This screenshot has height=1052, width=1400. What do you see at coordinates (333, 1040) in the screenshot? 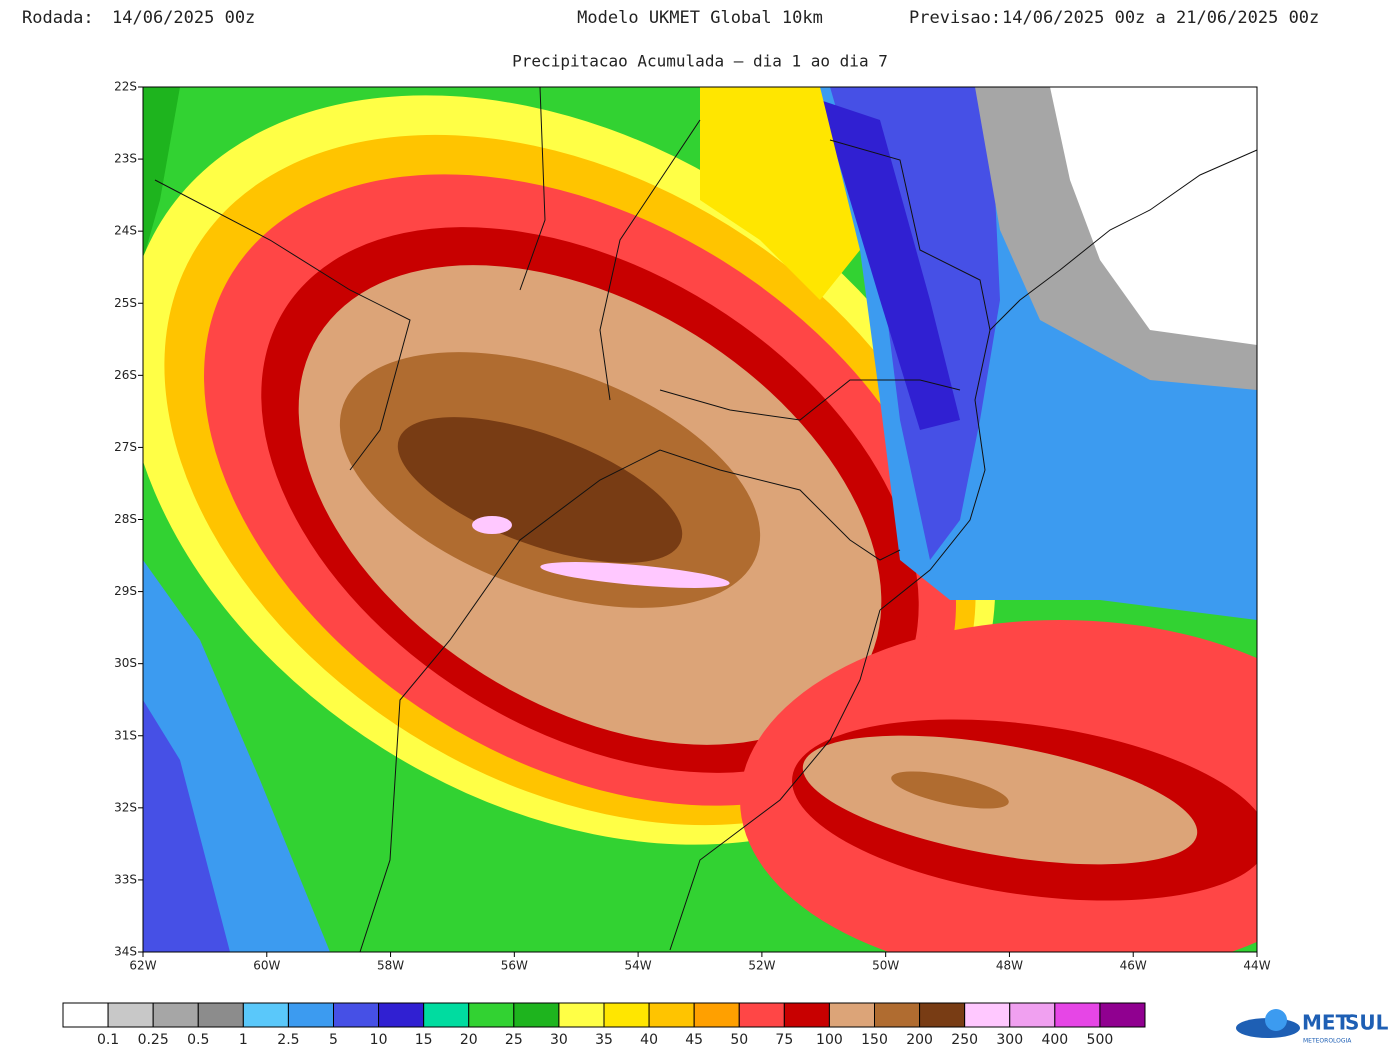
I see `legend-level: 5` at bounding box center [333, 1040].